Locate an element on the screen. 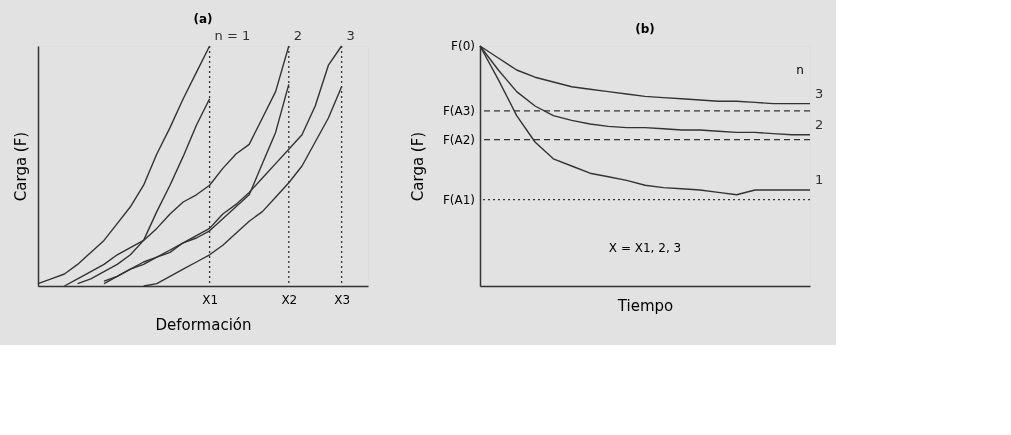  ref-line-label: F(A2) is located at coordinates (458, 139).